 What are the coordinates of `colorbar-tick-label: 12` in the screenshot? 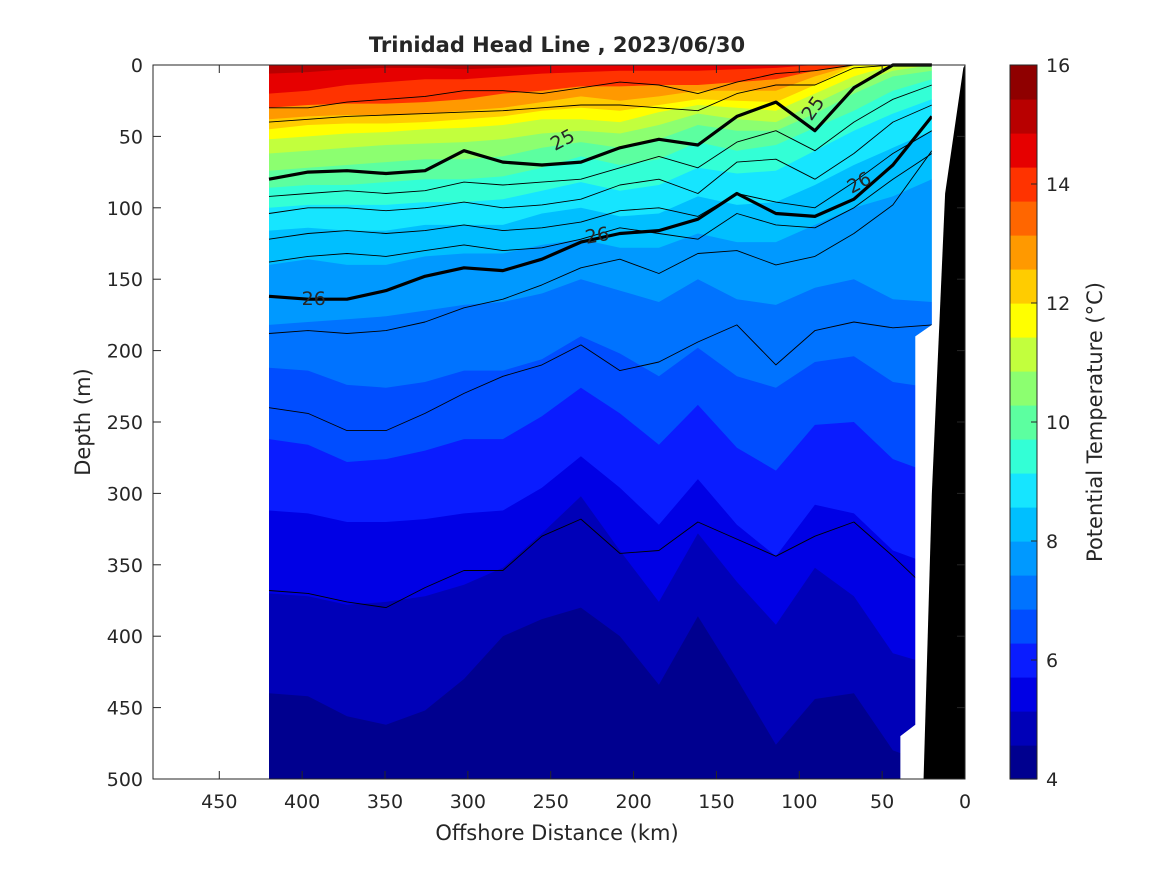 It's located at (1058, 304).